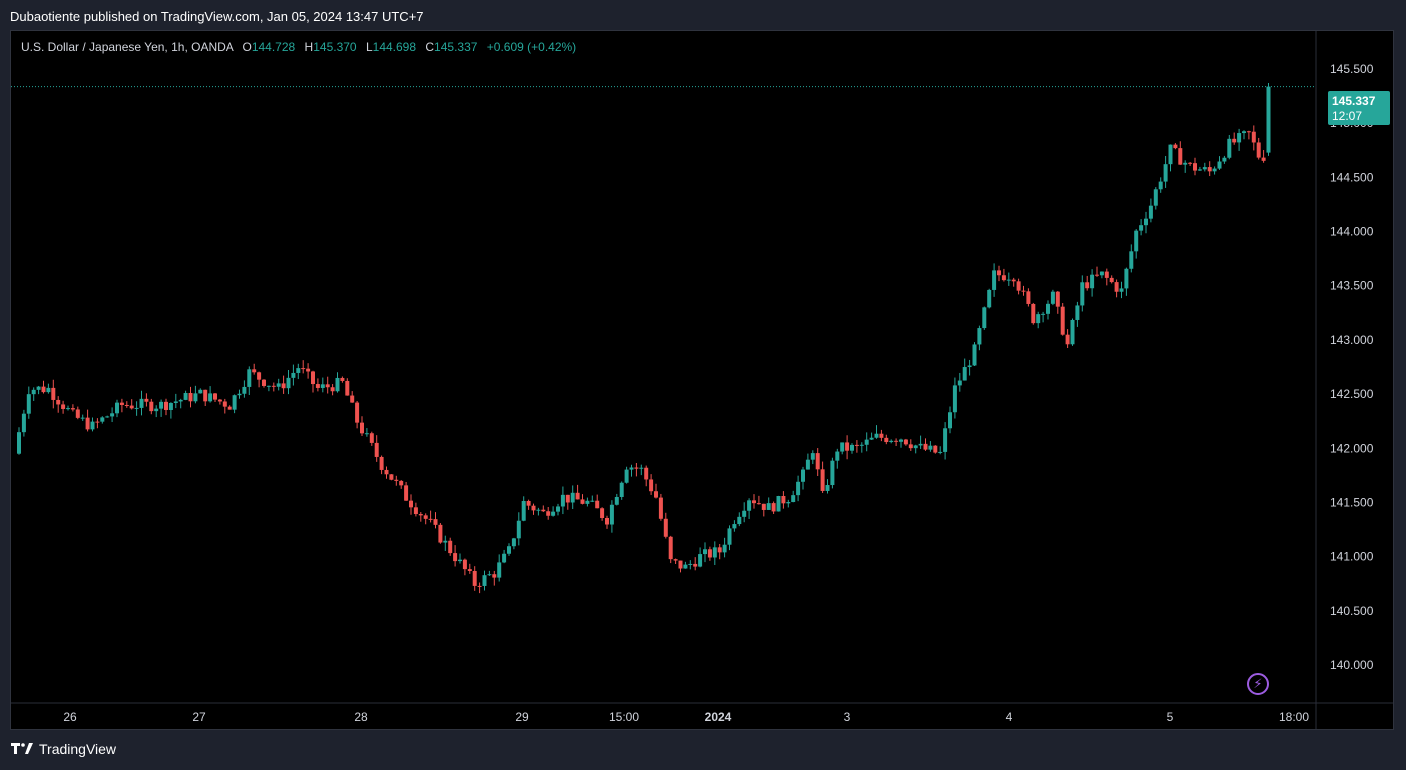 The height and width of the screenshot is (770, 1406). What do you see at coordinates (1352, 611) in the screenshot?
I see `y-tick-label: 140.500` at bounding box center [1352, 611].